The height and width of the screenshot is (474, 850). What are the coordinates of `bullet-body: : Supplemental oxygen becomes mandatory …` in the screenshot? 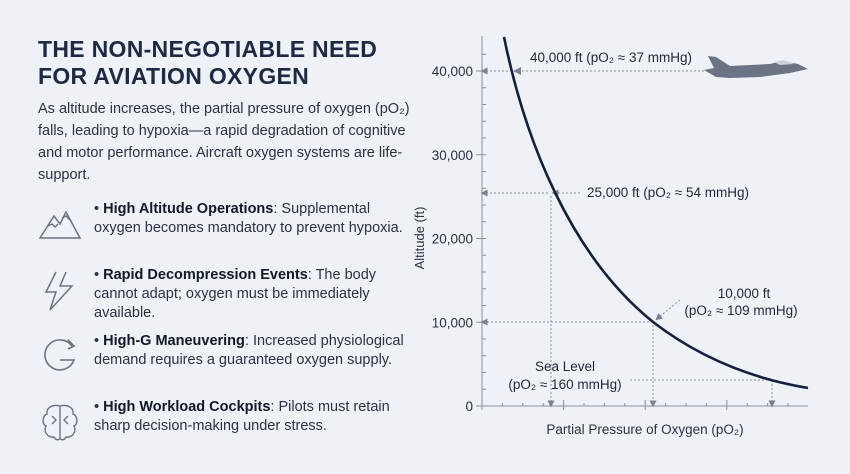 It's located at (248, 218).